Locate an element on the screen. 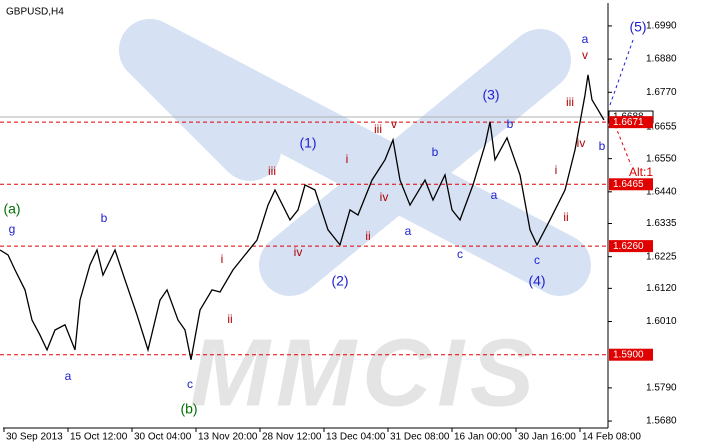 This screenshot has height=446, width=710. y-tick-label: 1.5680 is located at coordinates (661, 421).